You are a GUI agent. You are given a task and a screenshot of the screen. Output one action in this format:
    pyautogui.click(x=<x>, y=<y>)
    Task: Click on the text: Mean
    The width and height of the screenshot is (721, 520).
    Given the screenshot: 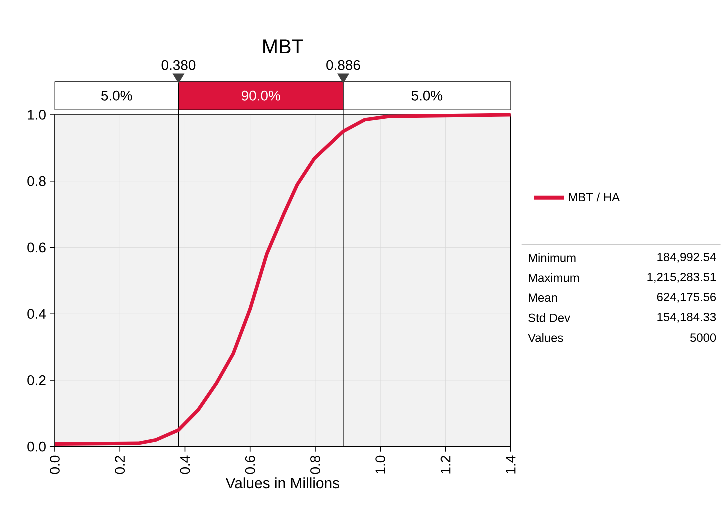 What is the action you would take?
    pyautogui.click(x=543, y=298)
    